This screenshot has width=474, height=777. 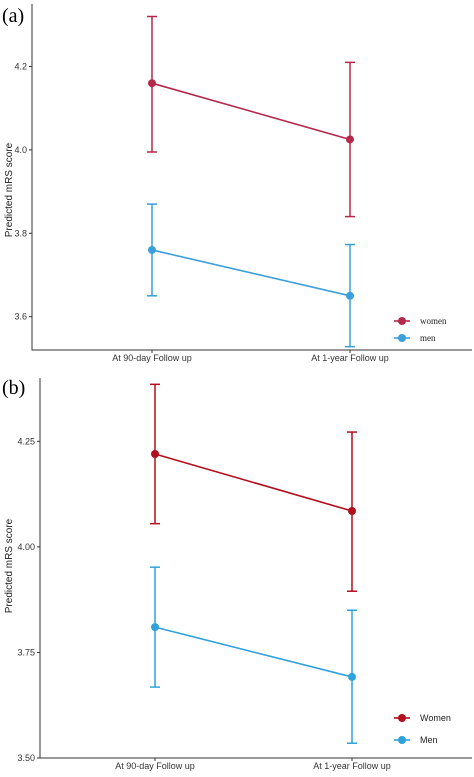 What do you see at coordinates (26, 652) in the screenshot?
I see `panel-b-y-tick-label: 3.75` at bounding box center [26, 652].